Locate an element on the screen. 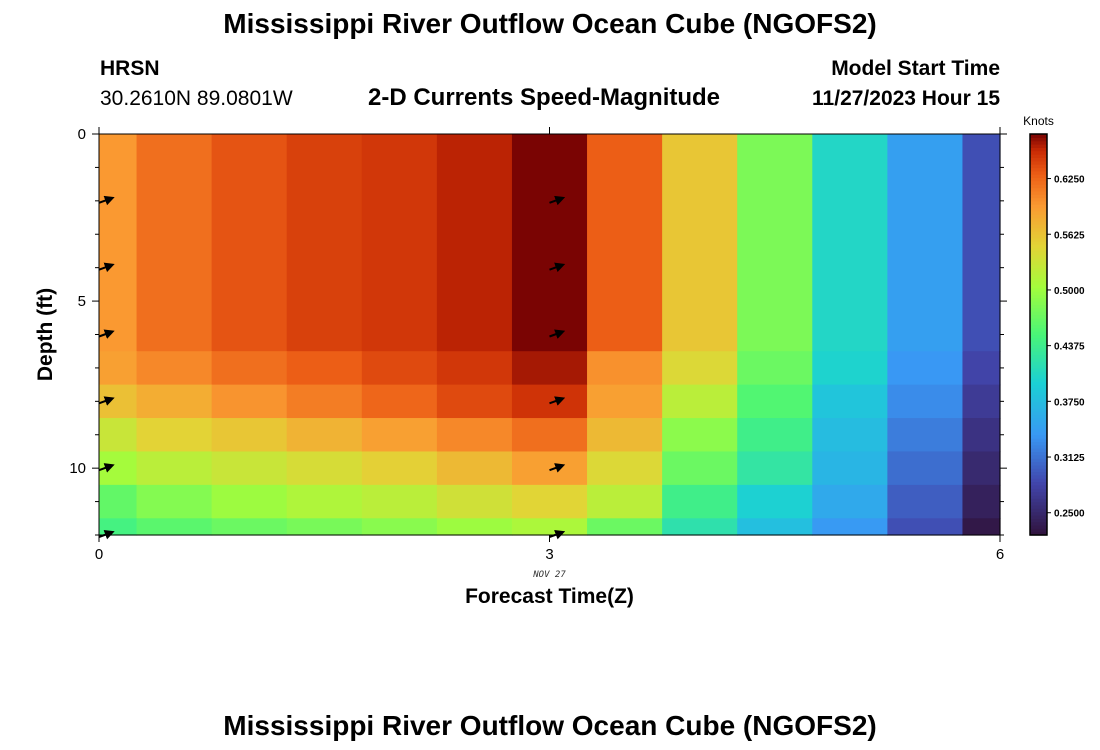 The height and width of the screenshot is (750, 1100). x-tick-label: 0 is located at coordinates (99, 554).